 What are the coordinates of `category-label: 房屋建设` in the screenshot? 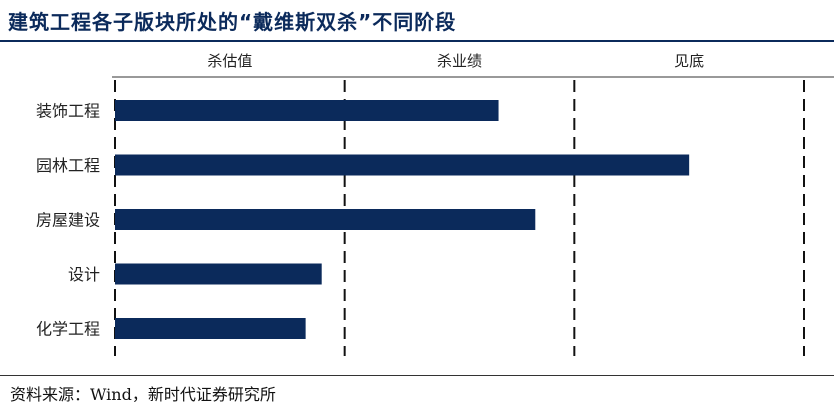 It's located at (68, 220).